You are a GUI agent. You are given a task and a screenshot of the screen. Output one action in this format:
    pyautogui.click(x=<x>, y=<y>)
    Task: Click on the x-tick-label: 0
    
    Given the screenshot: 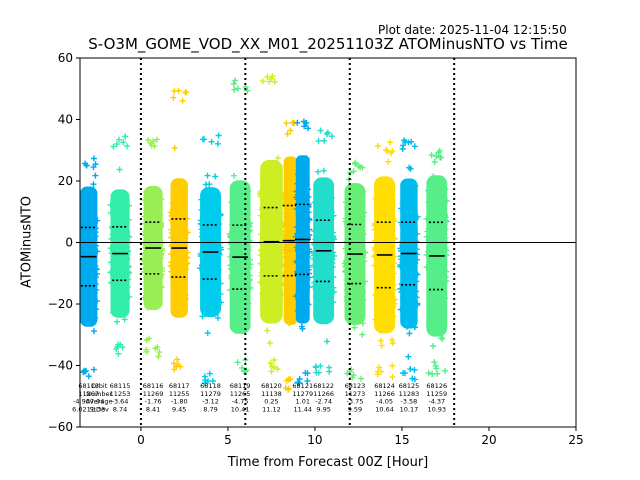 What is the action you would take?
    pyautogui.click(x=141, y=440)
    